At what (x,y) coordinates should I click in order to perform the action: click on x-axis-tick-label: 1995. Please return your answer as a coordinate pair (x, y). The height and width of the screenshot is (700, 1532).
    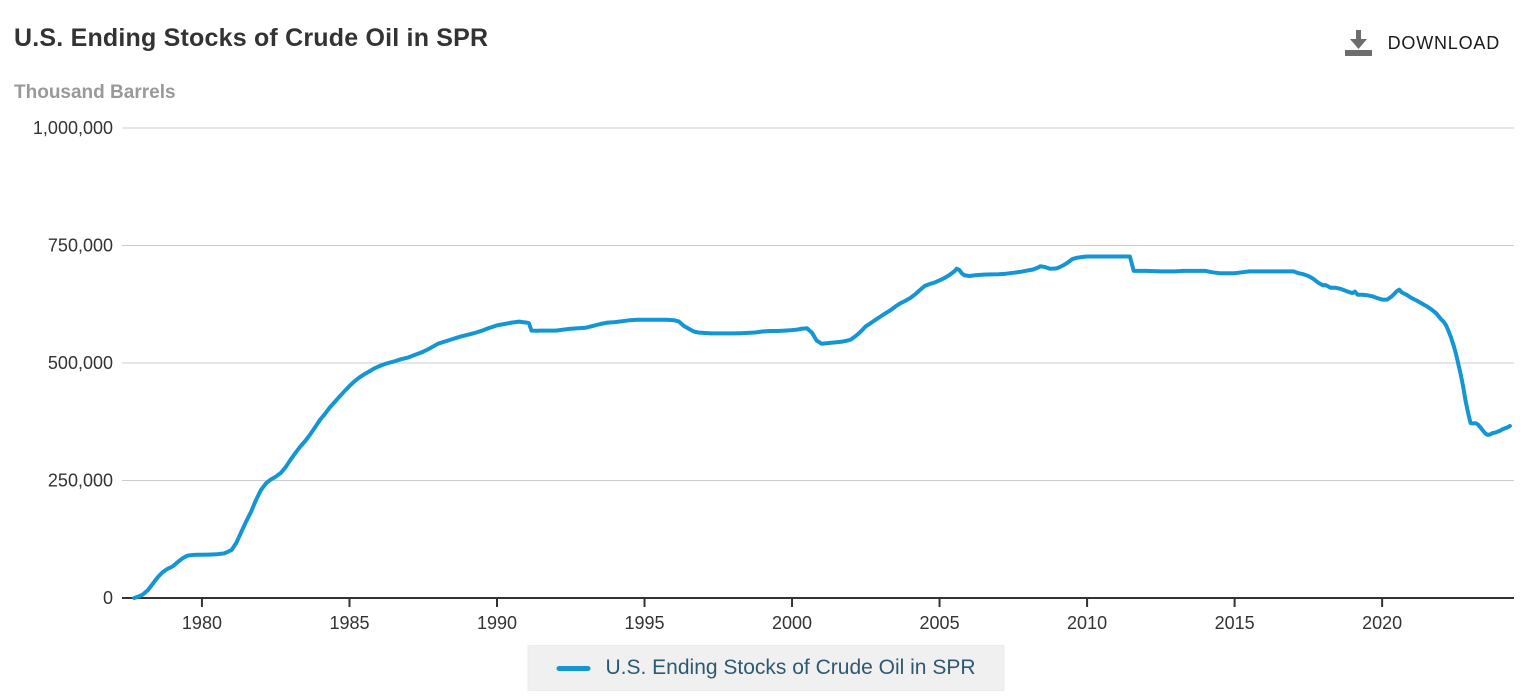
    Looking at the image, I should click on (644, 623).